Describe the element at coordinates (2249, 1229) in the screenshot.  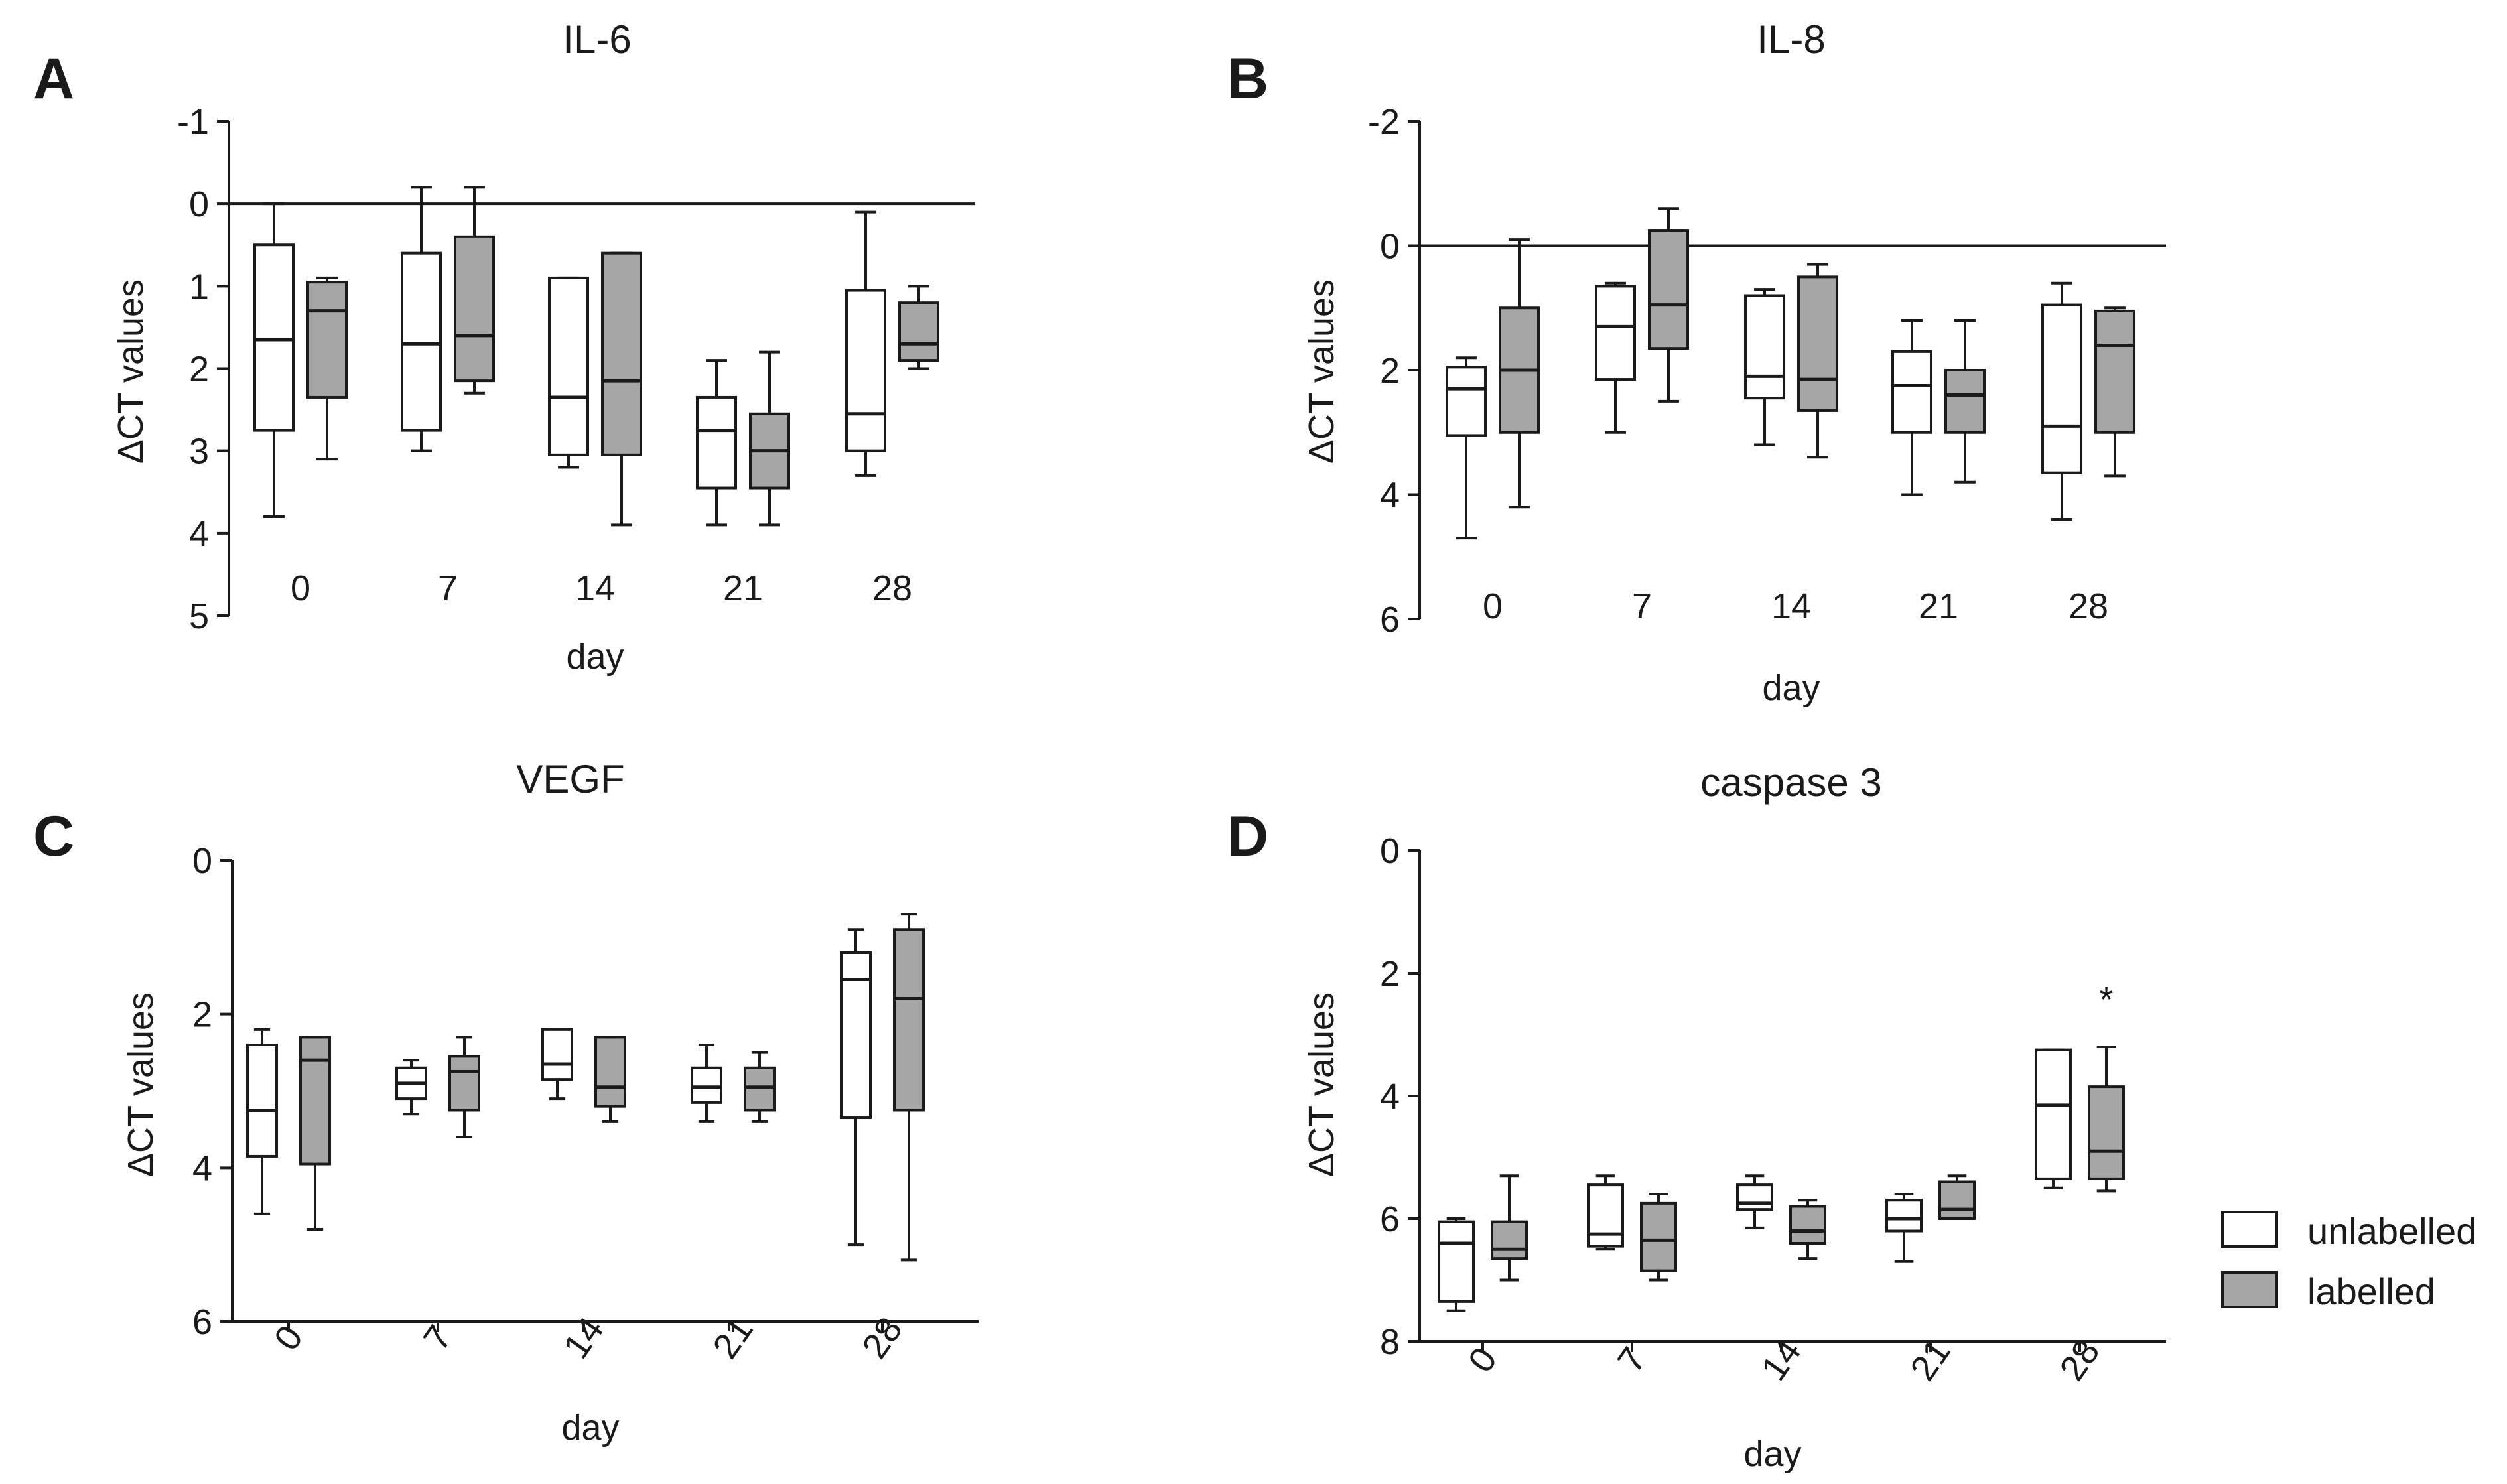
I see `legend-swatch-unlabelled` at that location.